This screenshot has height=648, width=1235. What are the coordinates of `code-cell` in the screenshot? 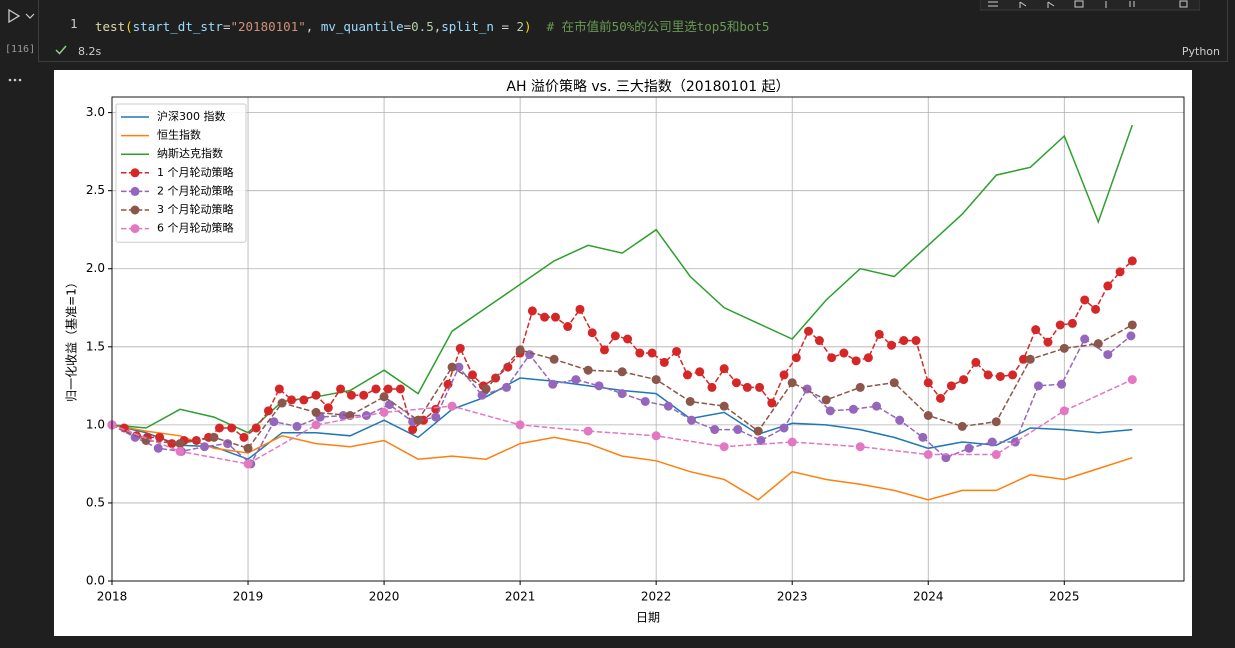 It's located at (633, 31).